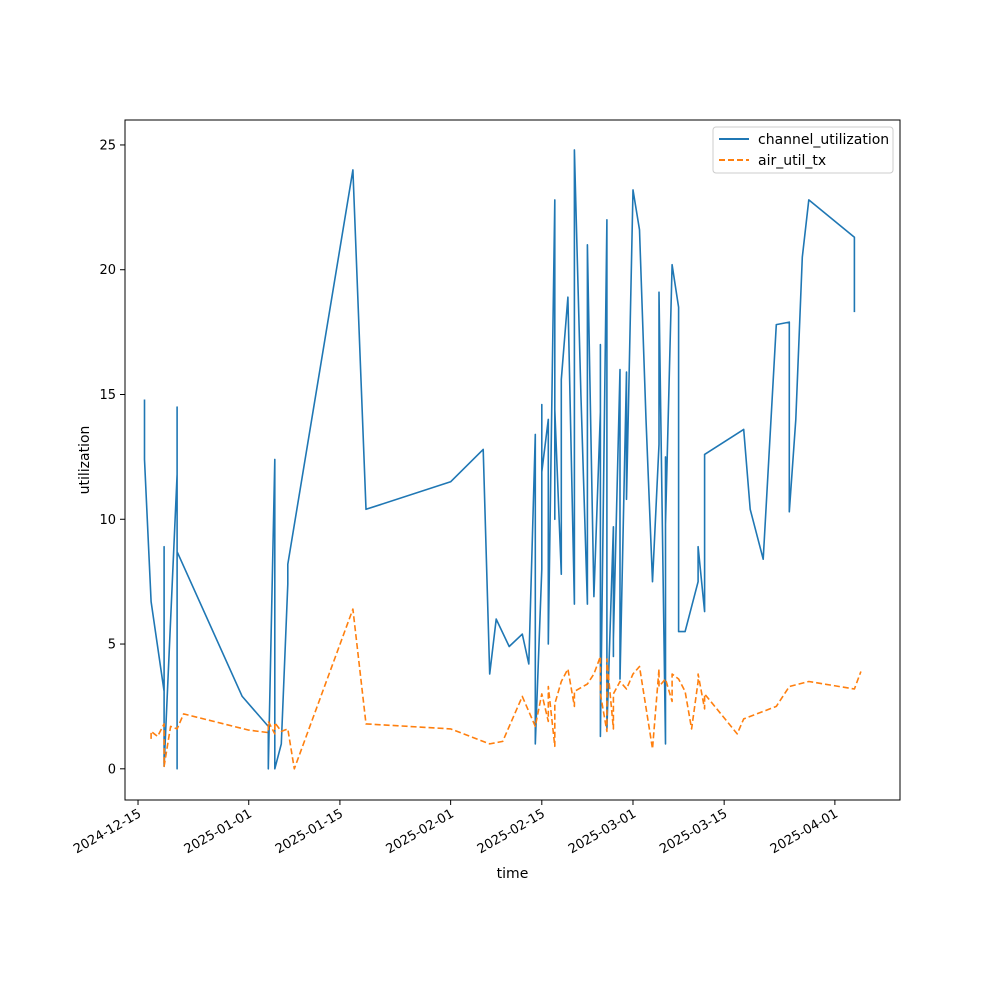 This screenshot has width=1000, height=1000. What do you see at coordinates (112, 457) in the screenshot?
I see `y-axis-ticks: 0 5 10 15 20 25` at bounding box center [112, 457].